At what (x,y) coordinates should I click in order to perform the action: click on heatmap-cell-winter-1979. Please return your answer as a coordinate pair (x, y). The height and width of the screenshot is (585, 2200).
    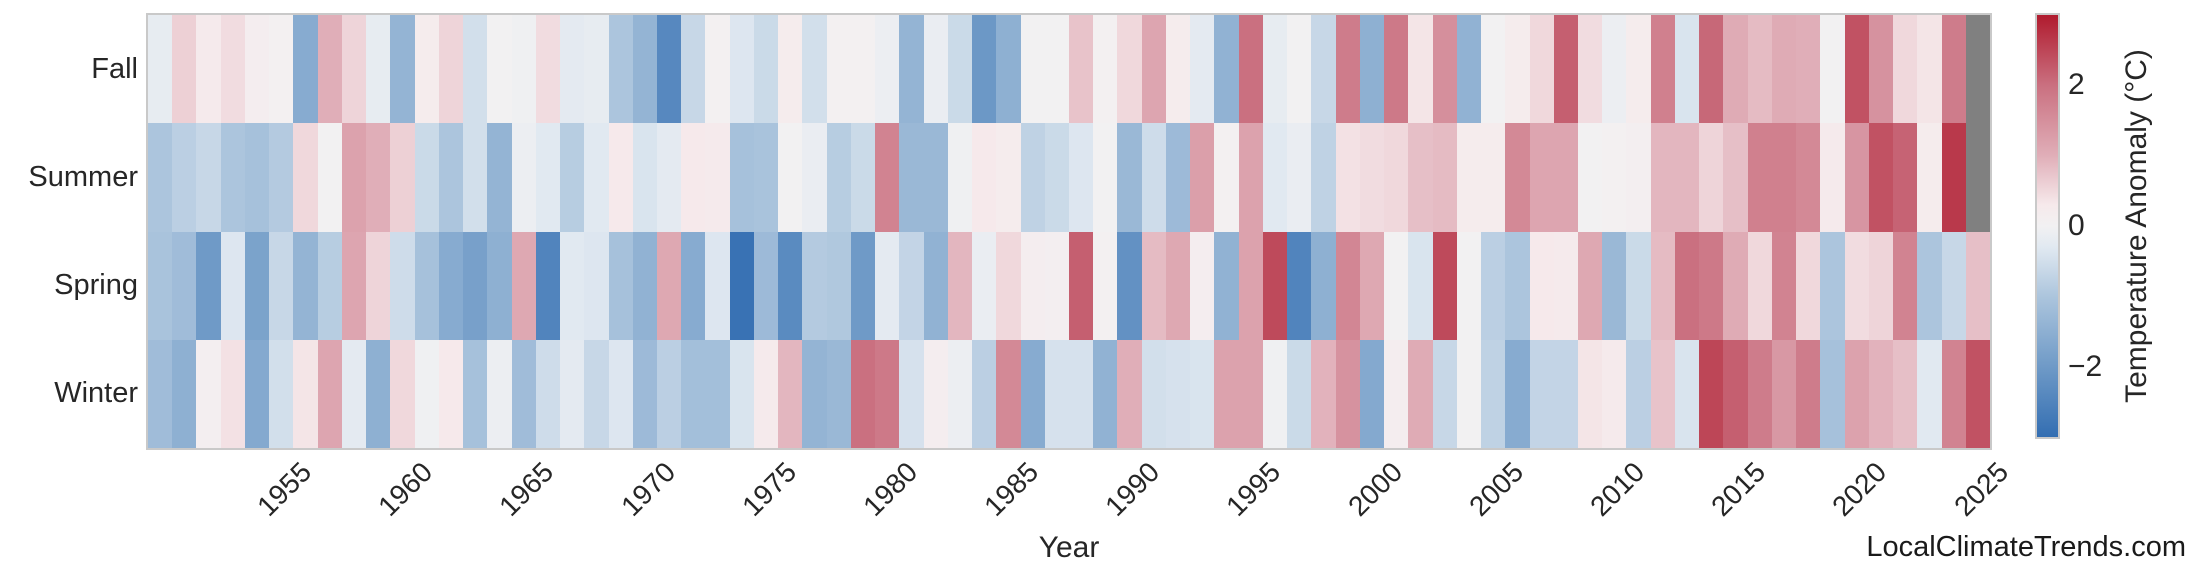
    Looking at the image, I should click on (863, 393).